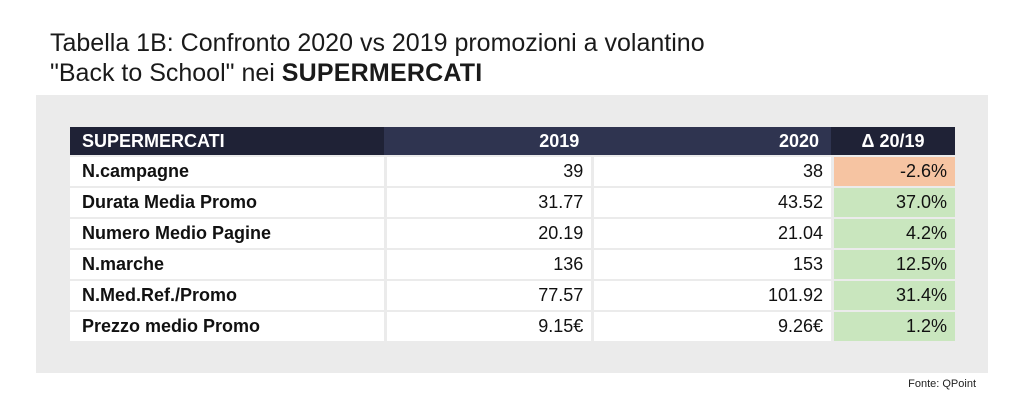  What do you see at coordinates (488, 141) in the screenshot?
I see `header-2019: 2019` at bounding box center [488, 141].